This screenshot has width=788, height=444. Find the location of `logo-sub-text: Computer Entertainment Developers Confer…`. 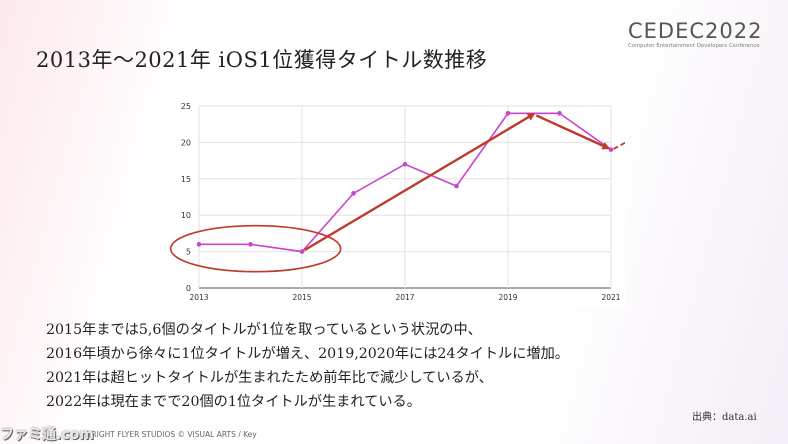

logo-sub-text: Computer Entertainment Developers Confer… is located at coordinates (694, 46).